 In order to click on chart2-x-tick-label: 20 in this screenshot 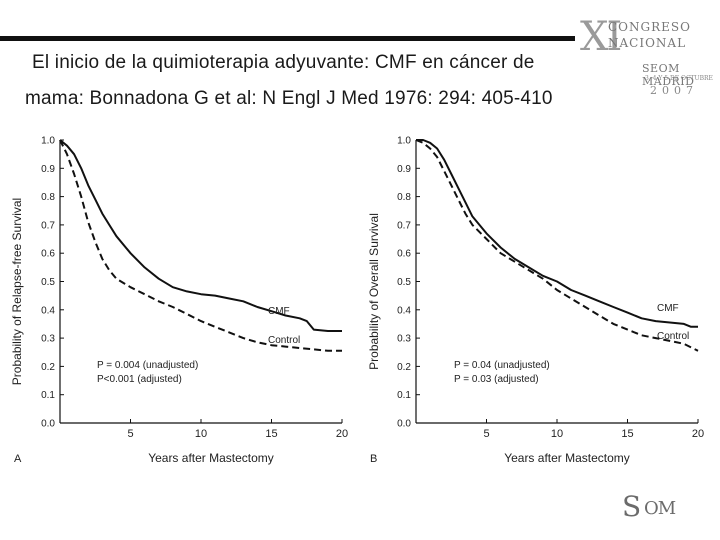, I will do `click(698, 434)`.